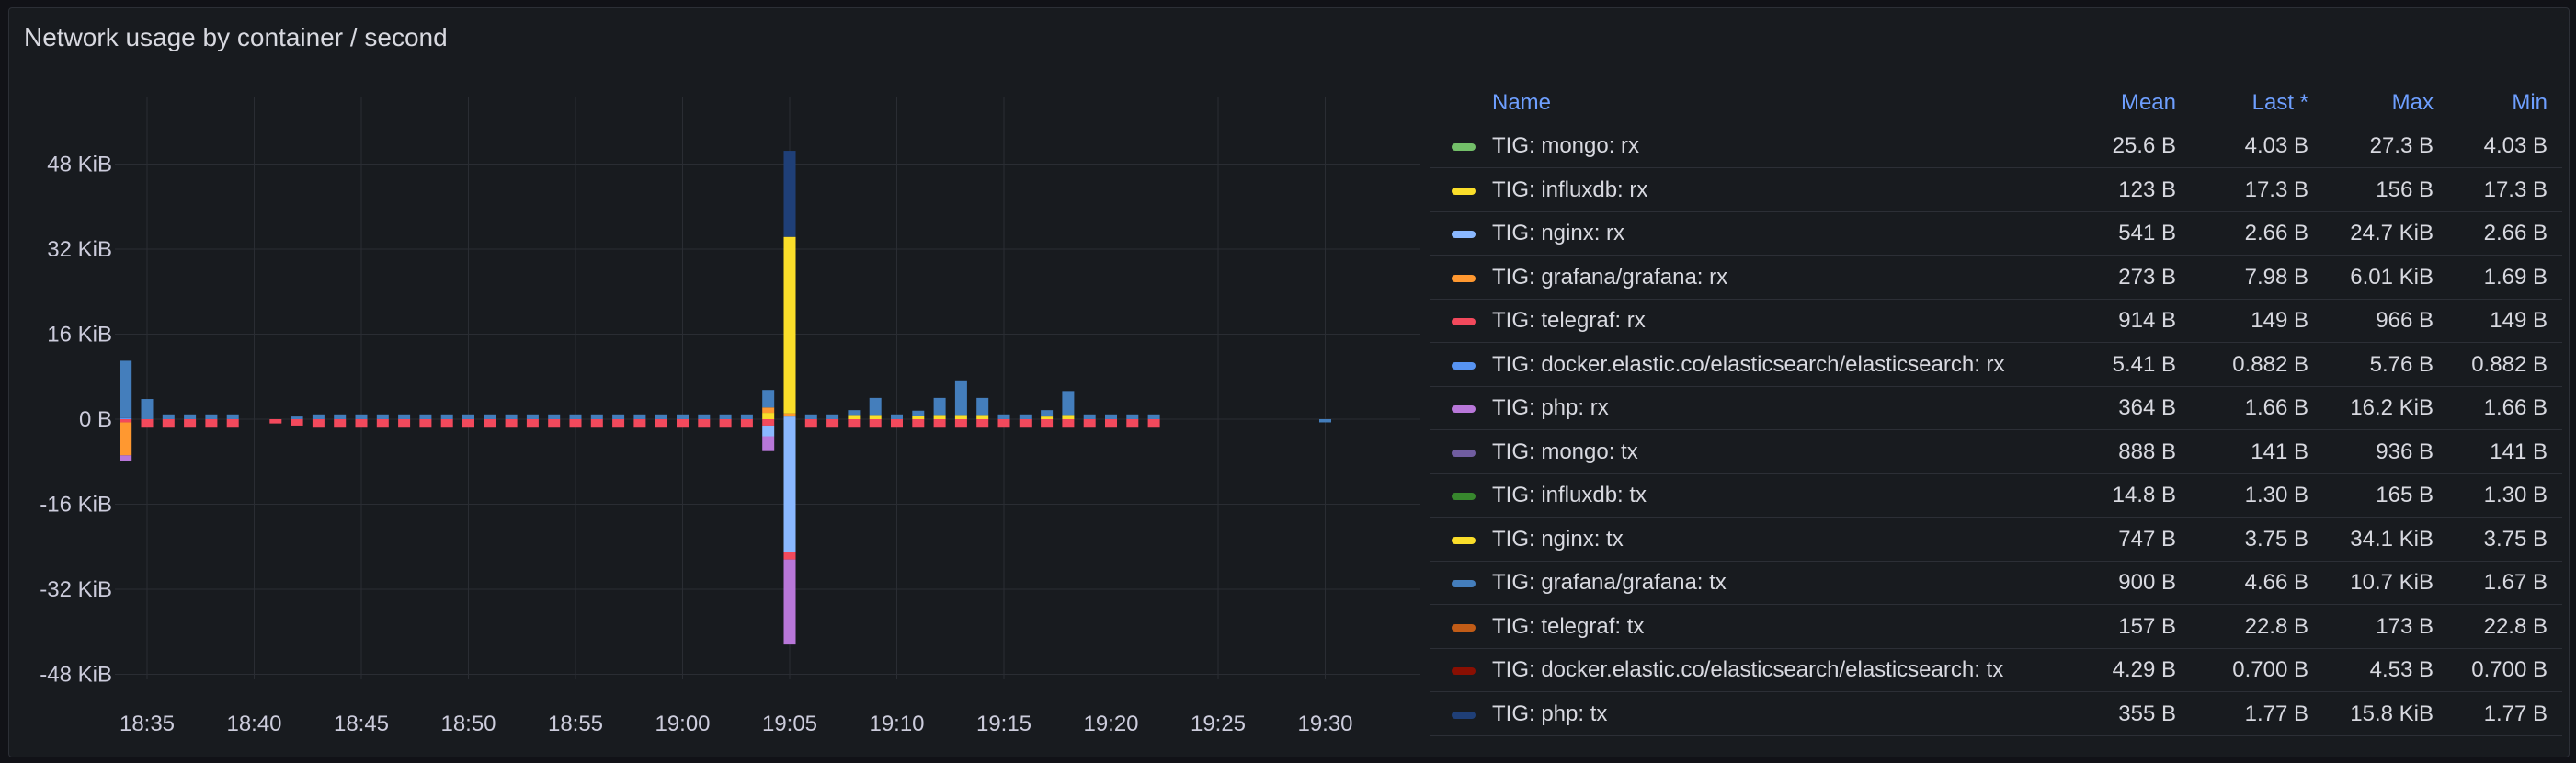 This screenshot has width=2576, height=763. Describe the element at coordinates (1558, 539) in the screenshot. I see `series-name: TIG: nginx: tx` at that location.